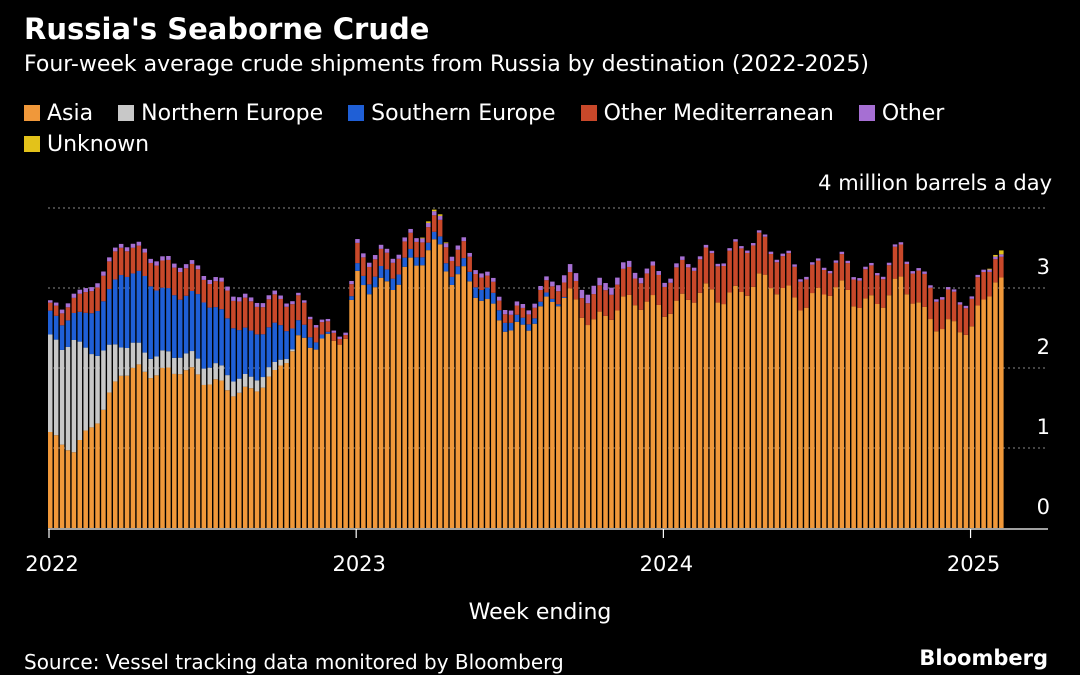 The image size is (1080, 675). I want to click on x-tick-label-2025: 2025, so click(973, 564).